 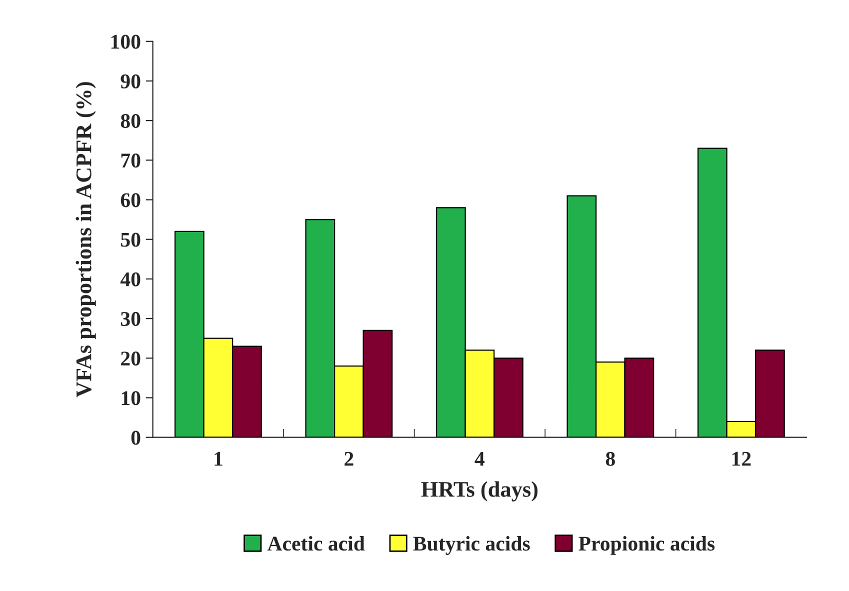 I want to click on legend-label: Acetic acid, so click(x=316, y=543).